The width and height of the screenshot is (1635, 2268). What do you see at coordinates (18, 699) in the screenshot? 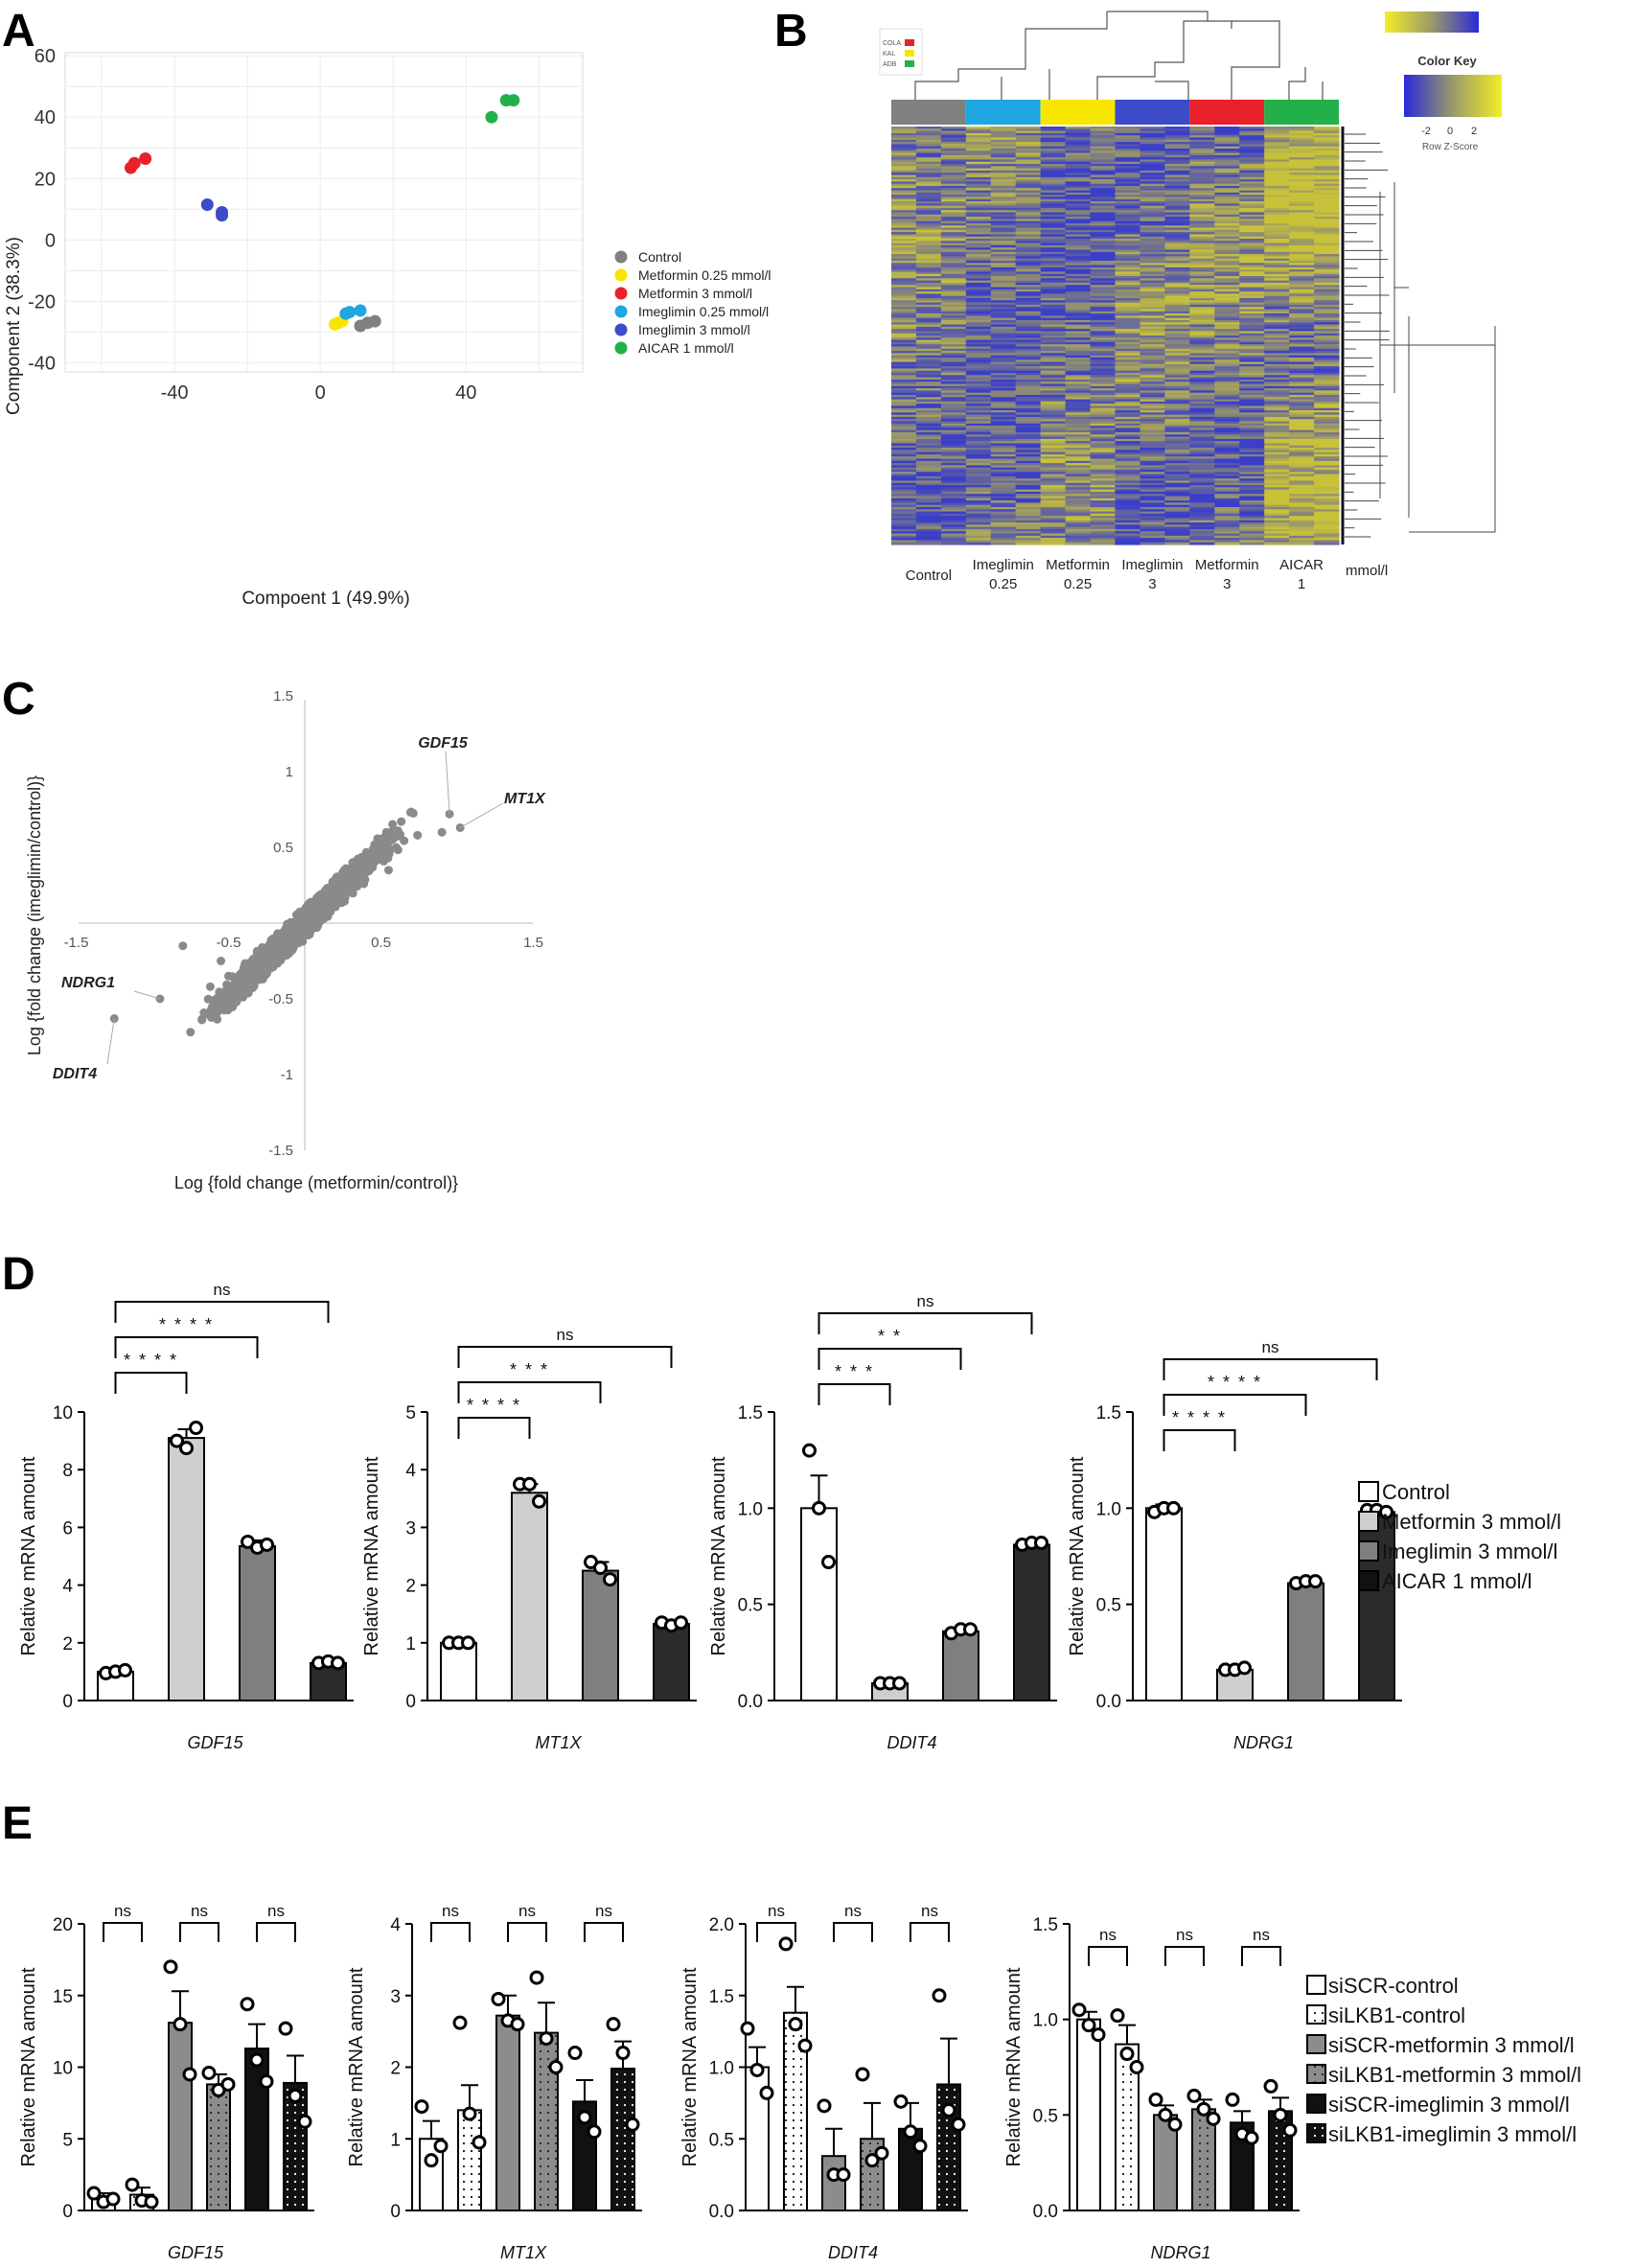
I see `panel-label-c: C` at bounding box center [18, 699].